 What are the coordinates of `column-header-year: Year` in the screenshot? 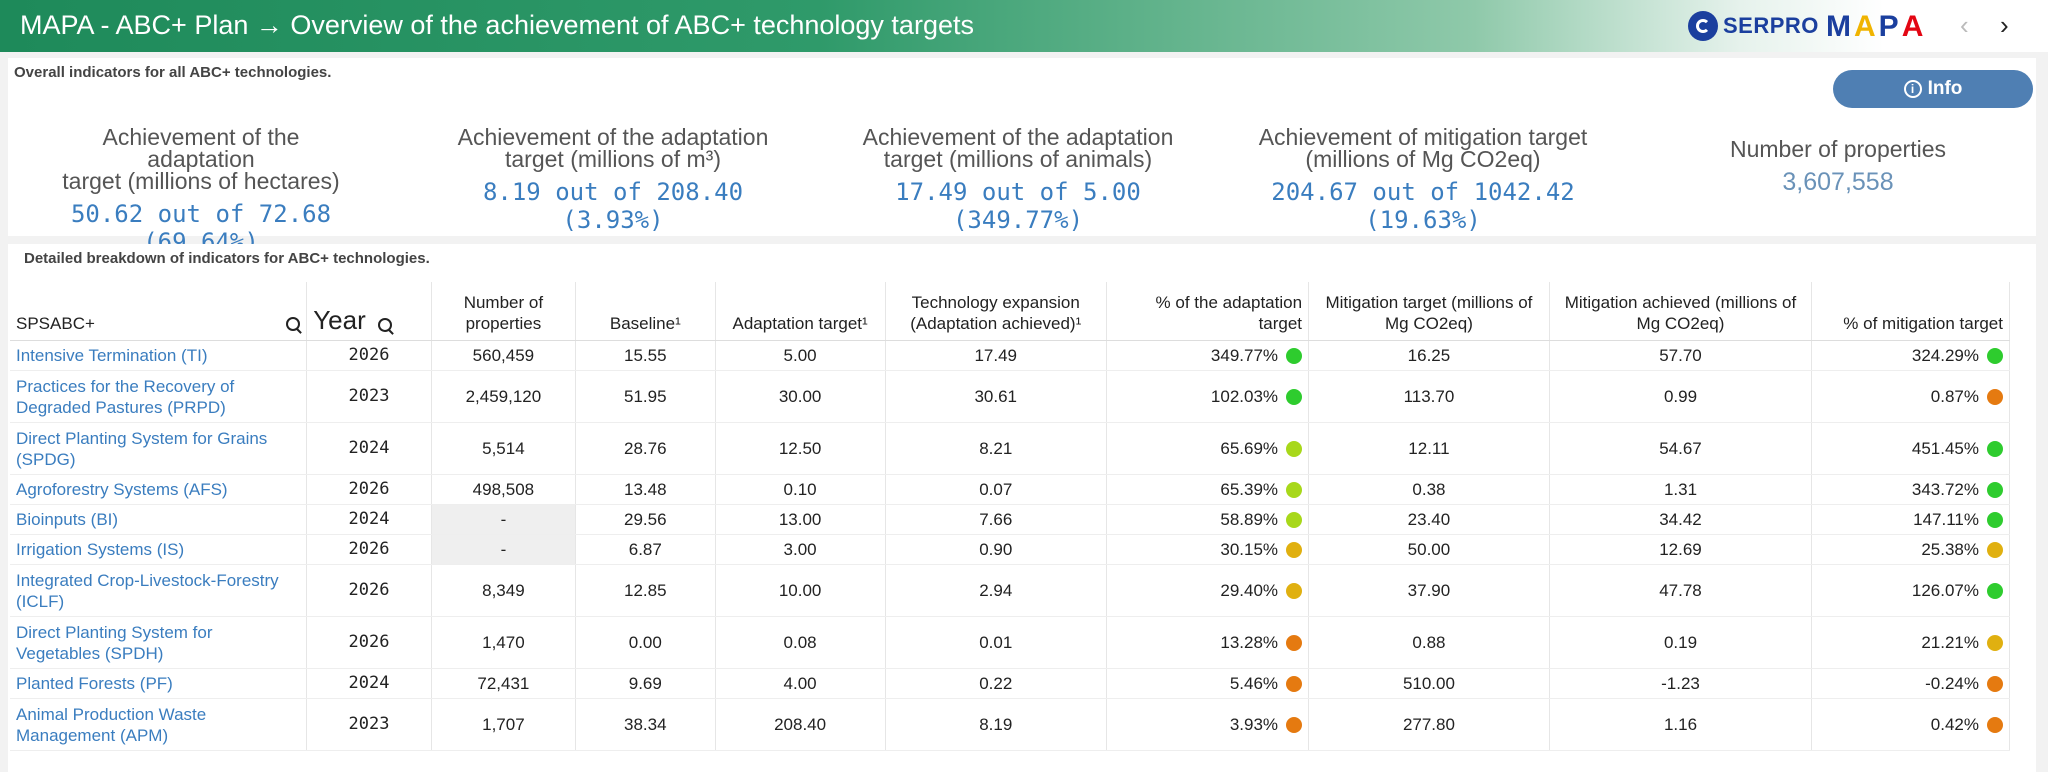 It's located at (369, 311).